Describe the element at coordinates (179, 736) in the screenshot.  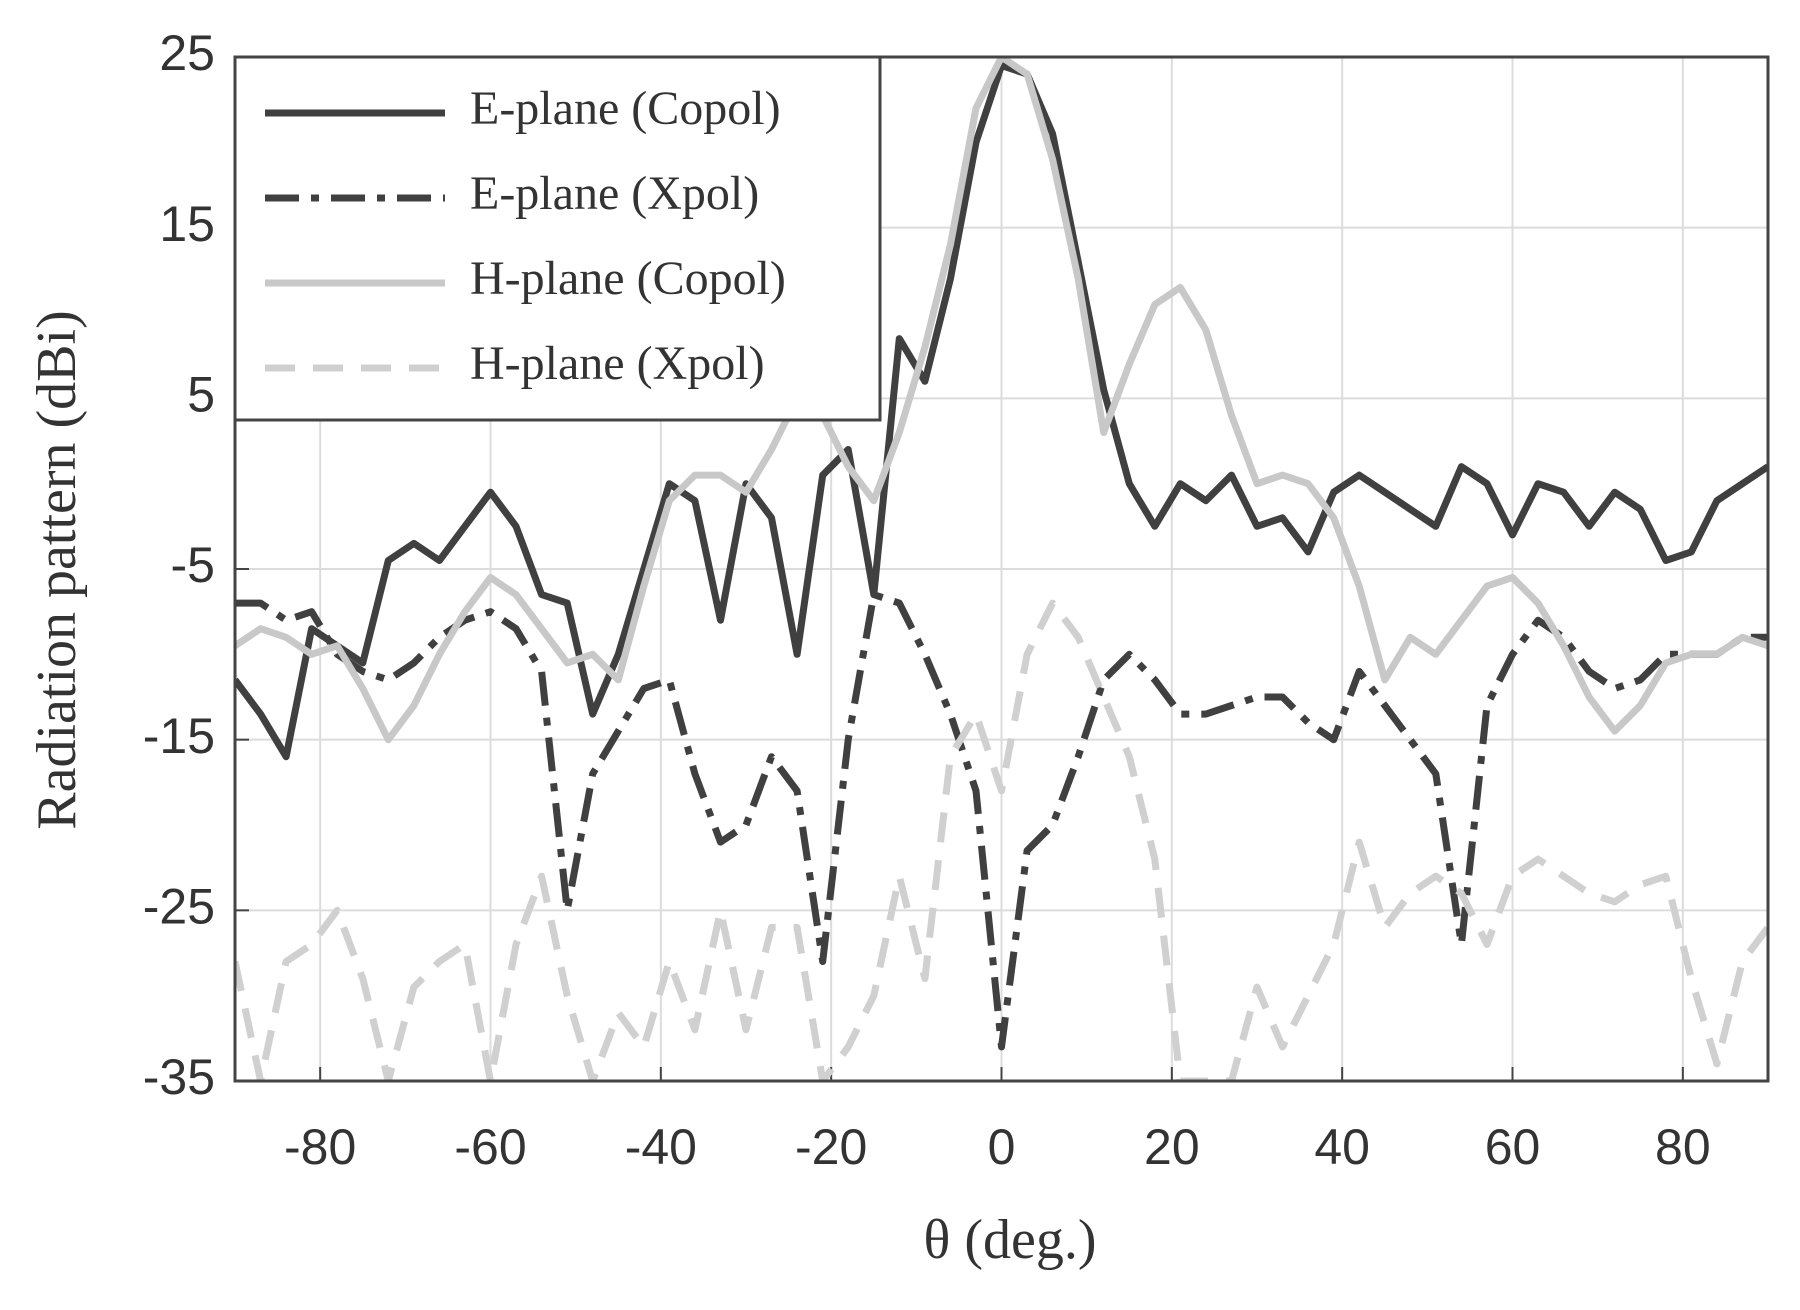
I see `y-tick-label: -15` at that location.